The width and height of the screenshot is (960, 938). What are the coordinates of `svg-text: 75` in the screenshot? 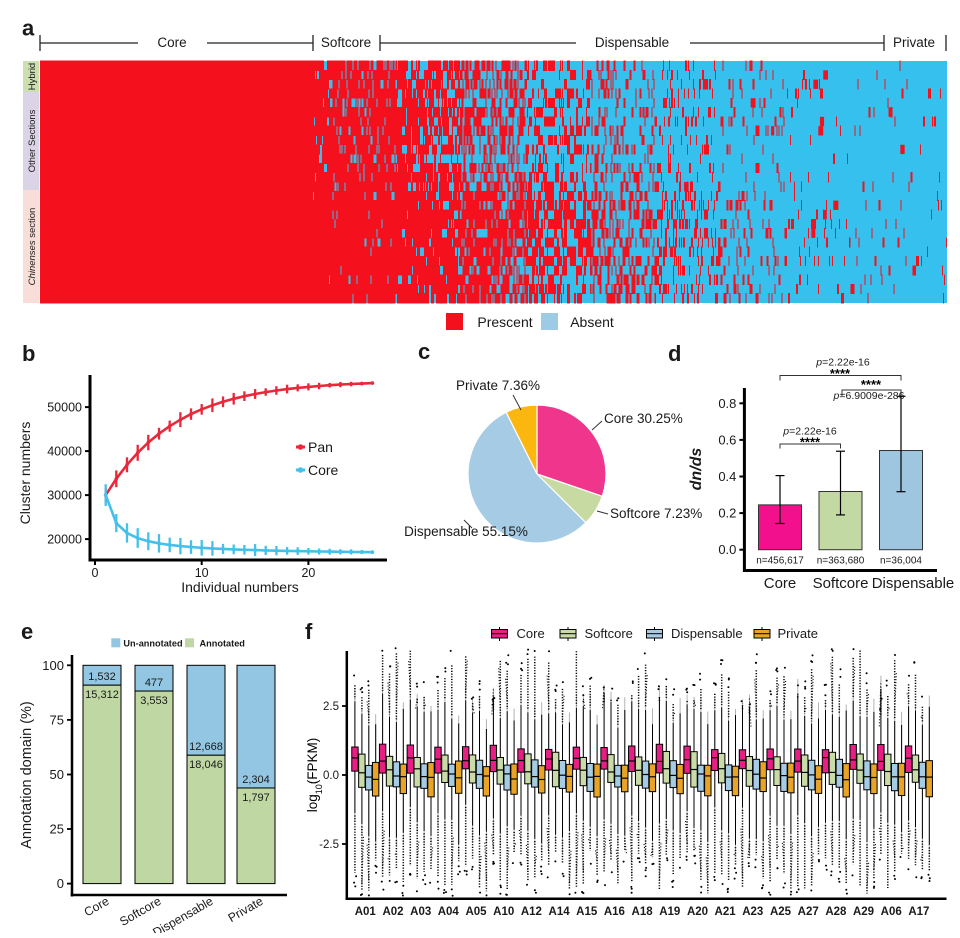 It's located at (57, 719).